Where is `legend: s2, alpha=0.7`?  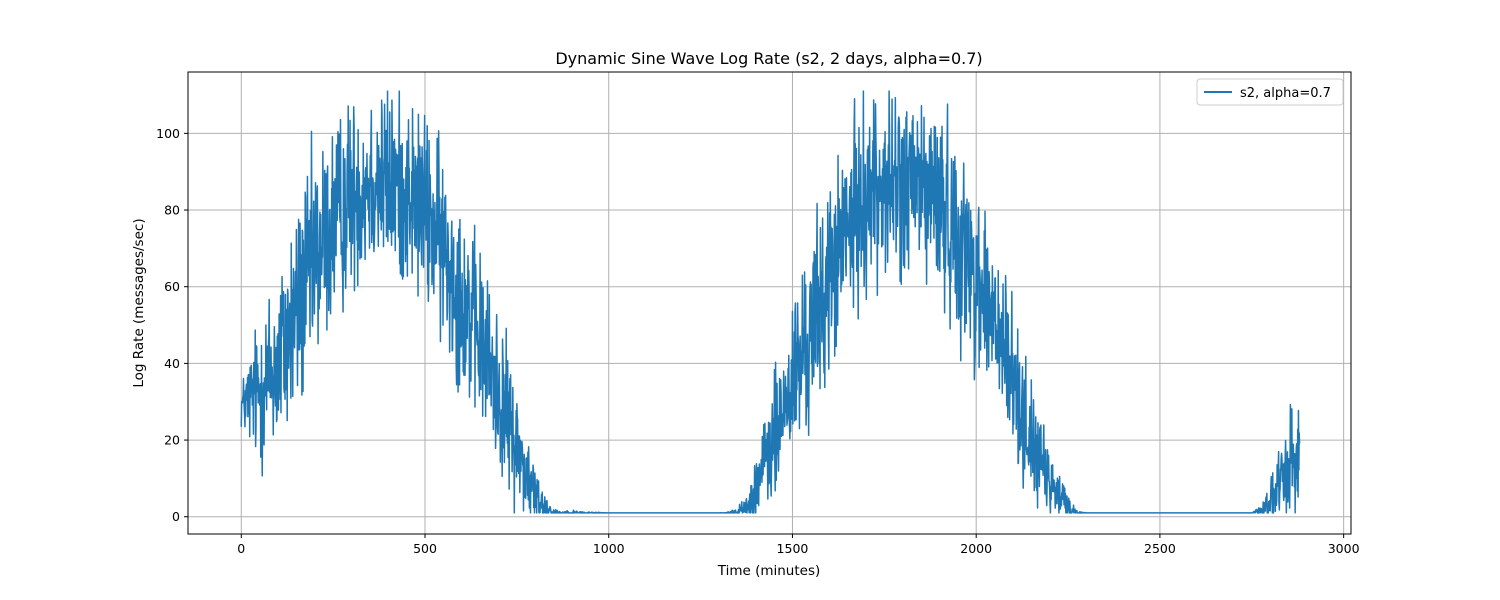 legend: s2, alpha=0.7 is located at coordinates (1270, 92).